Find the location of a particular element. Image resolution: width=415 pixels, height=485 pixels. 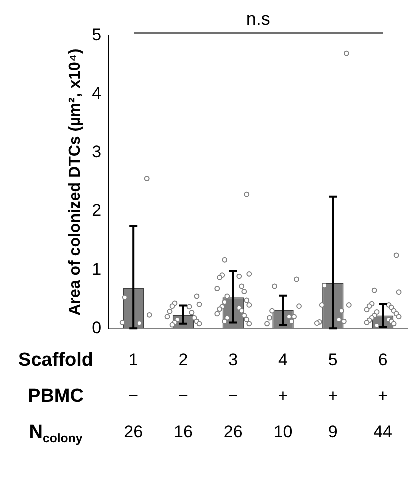

y-tick-label: 2 is located at coordinates (97, 210).